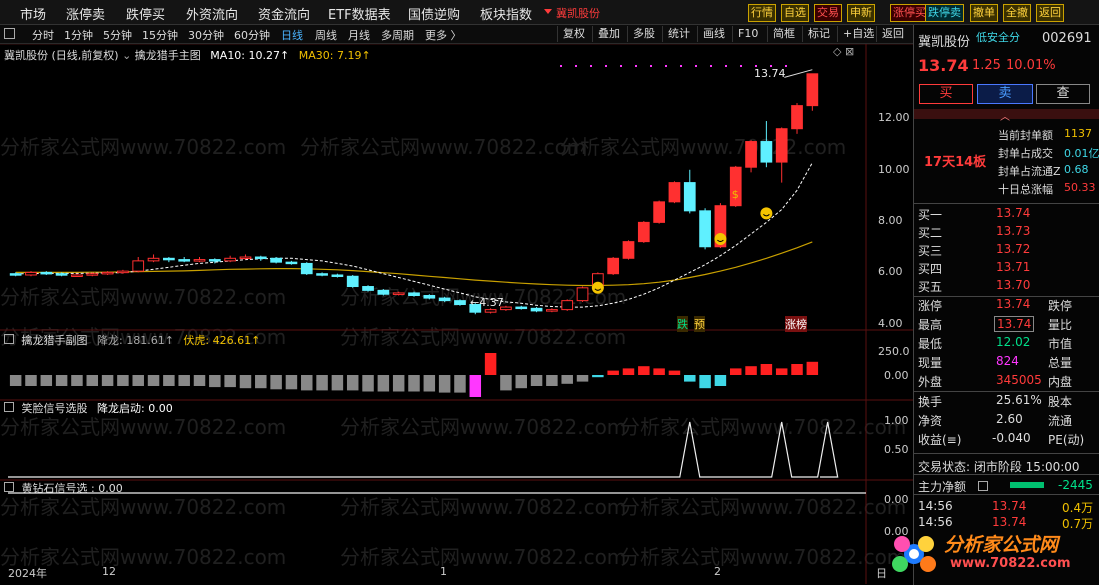 This screenshot has height=585, width=1099. Describe the element at coordinates (9, 487) in the screenshot. I see `sub3-toggle-icon` at that location.